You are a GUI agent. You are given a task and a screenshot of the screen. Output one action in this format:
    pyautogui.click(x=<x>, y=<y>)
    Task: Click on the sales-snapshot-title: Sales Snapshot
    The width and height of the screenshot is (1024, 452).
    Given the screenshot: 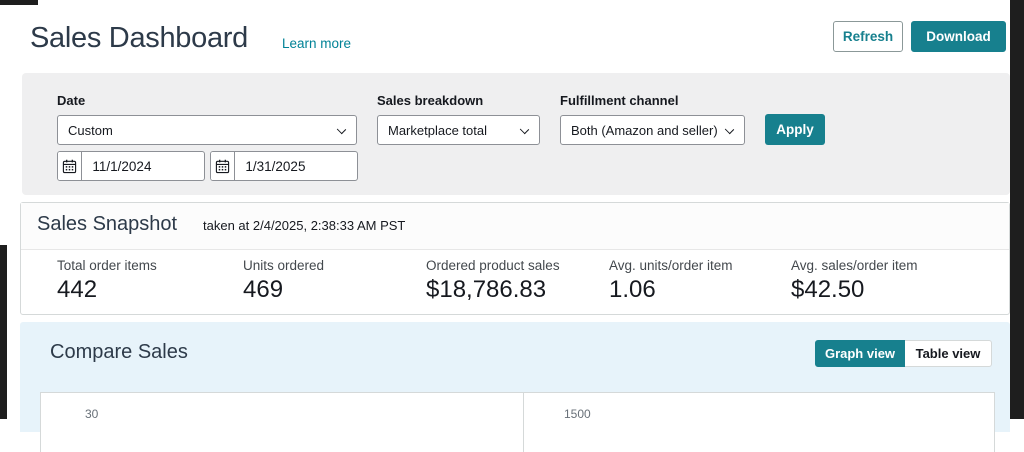 What is the action you would take?
    pyautogui.click(x=107, y=224)
    